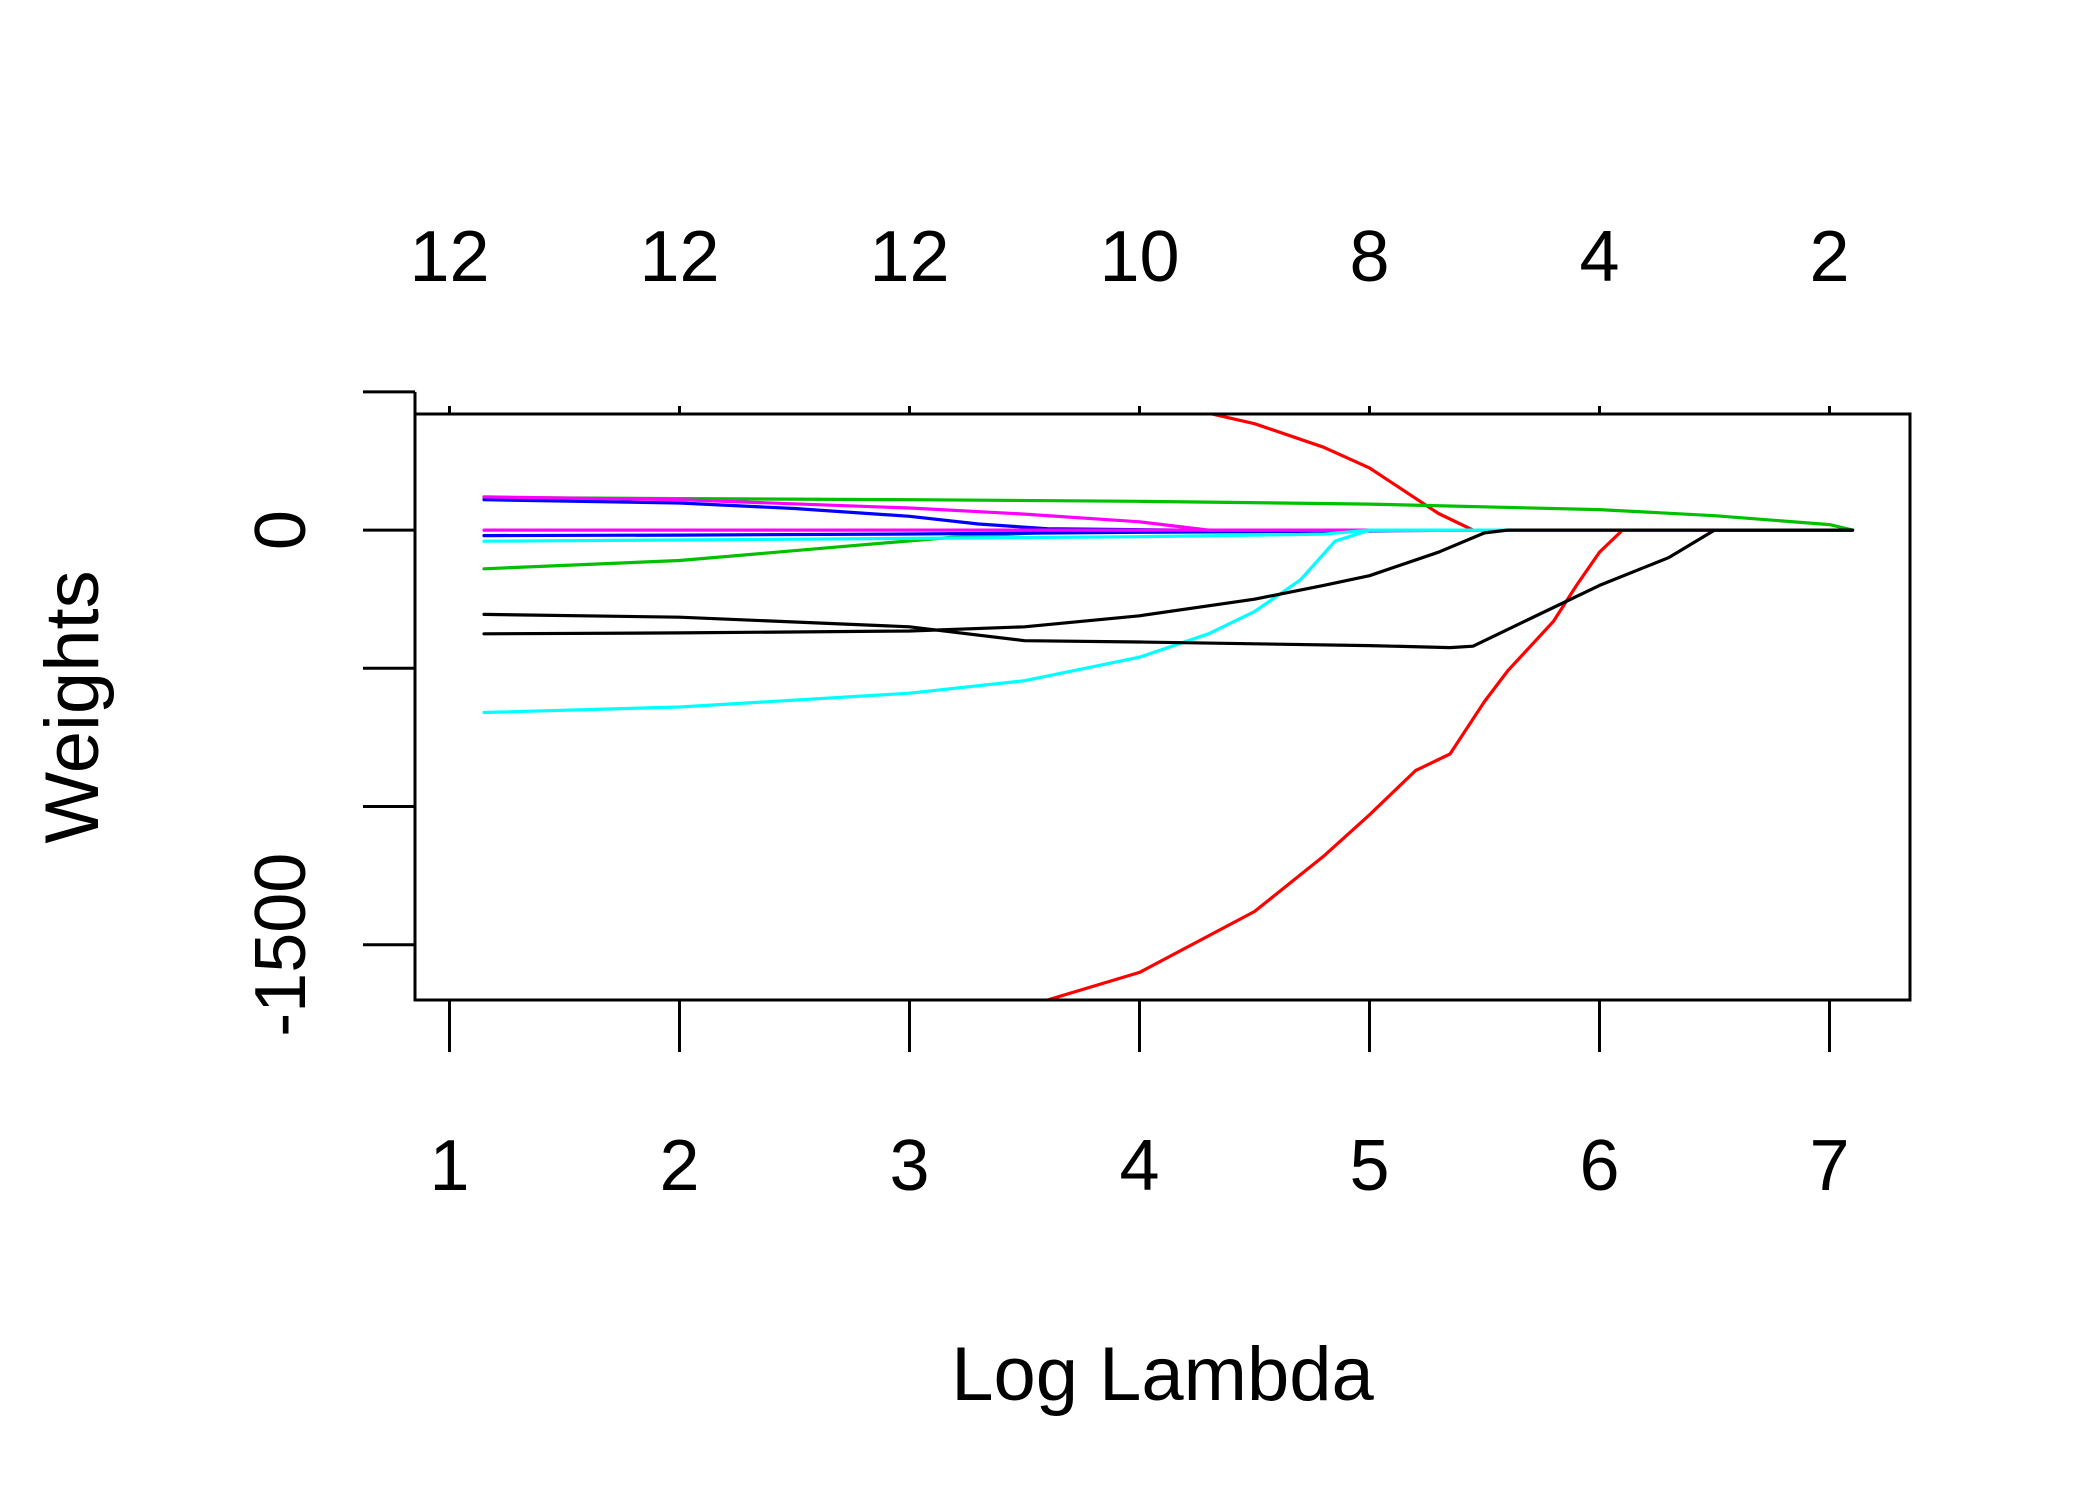 The height and width of the screenshot is (1500, 2100). What do you see at coordinates (1599, 257) in the screenshot?
I see `top-tick-label: 4` at bounding box center [1599, 257].